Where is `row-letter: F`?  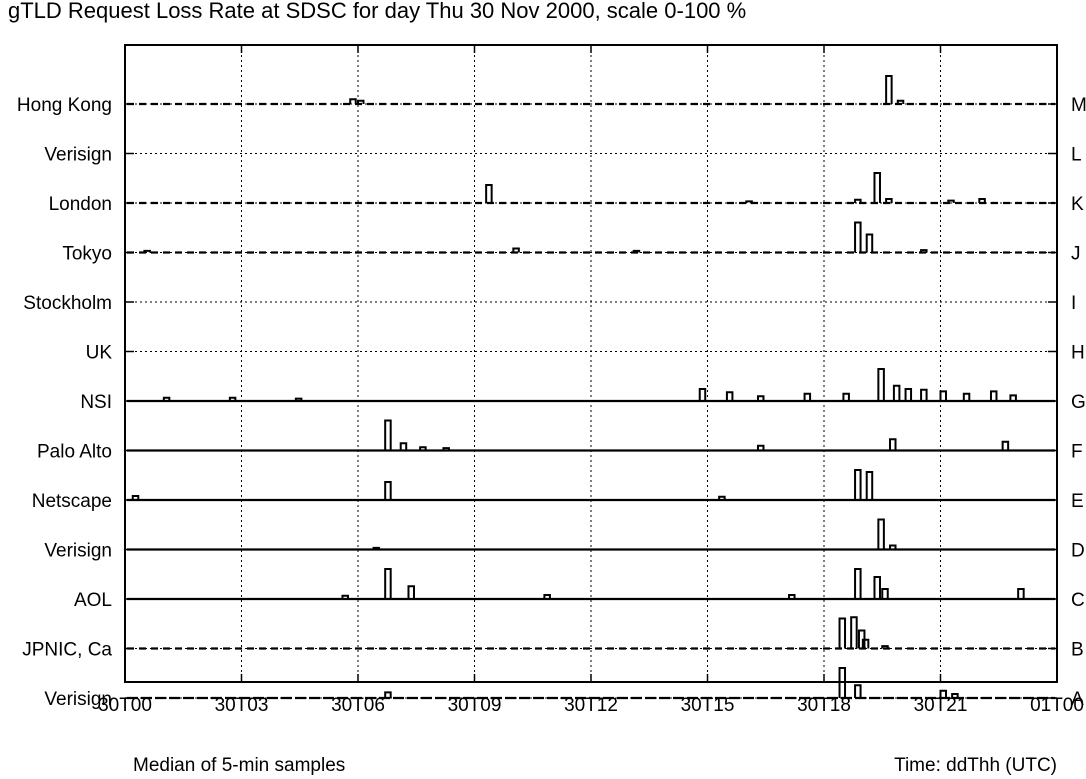
row-letter: F is located at coordinates (1077, 452).